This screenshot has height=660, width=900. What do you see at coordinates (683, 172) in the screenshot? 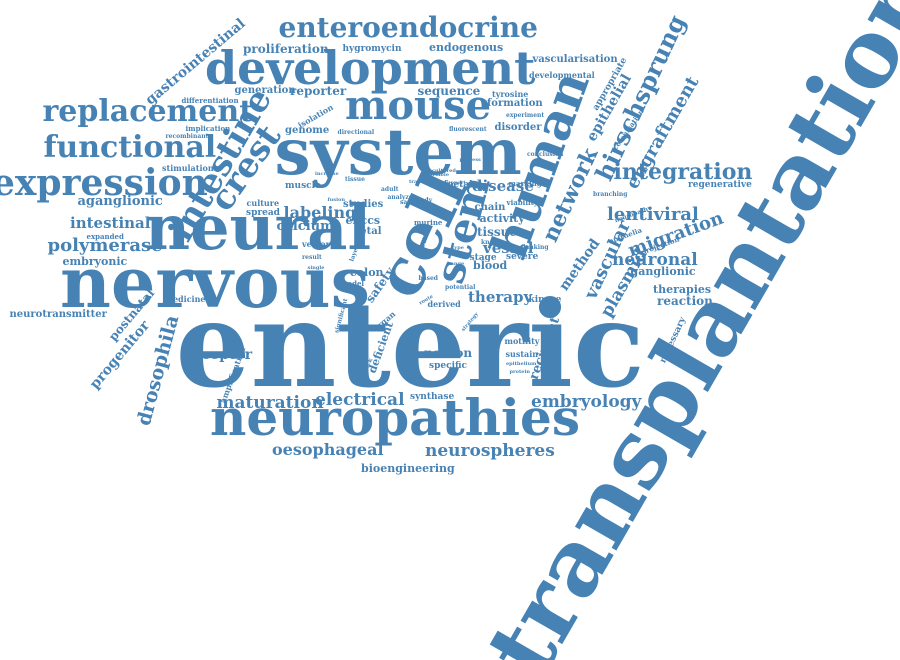
I see `word-integration: integration` at bounding box center [683, 172].